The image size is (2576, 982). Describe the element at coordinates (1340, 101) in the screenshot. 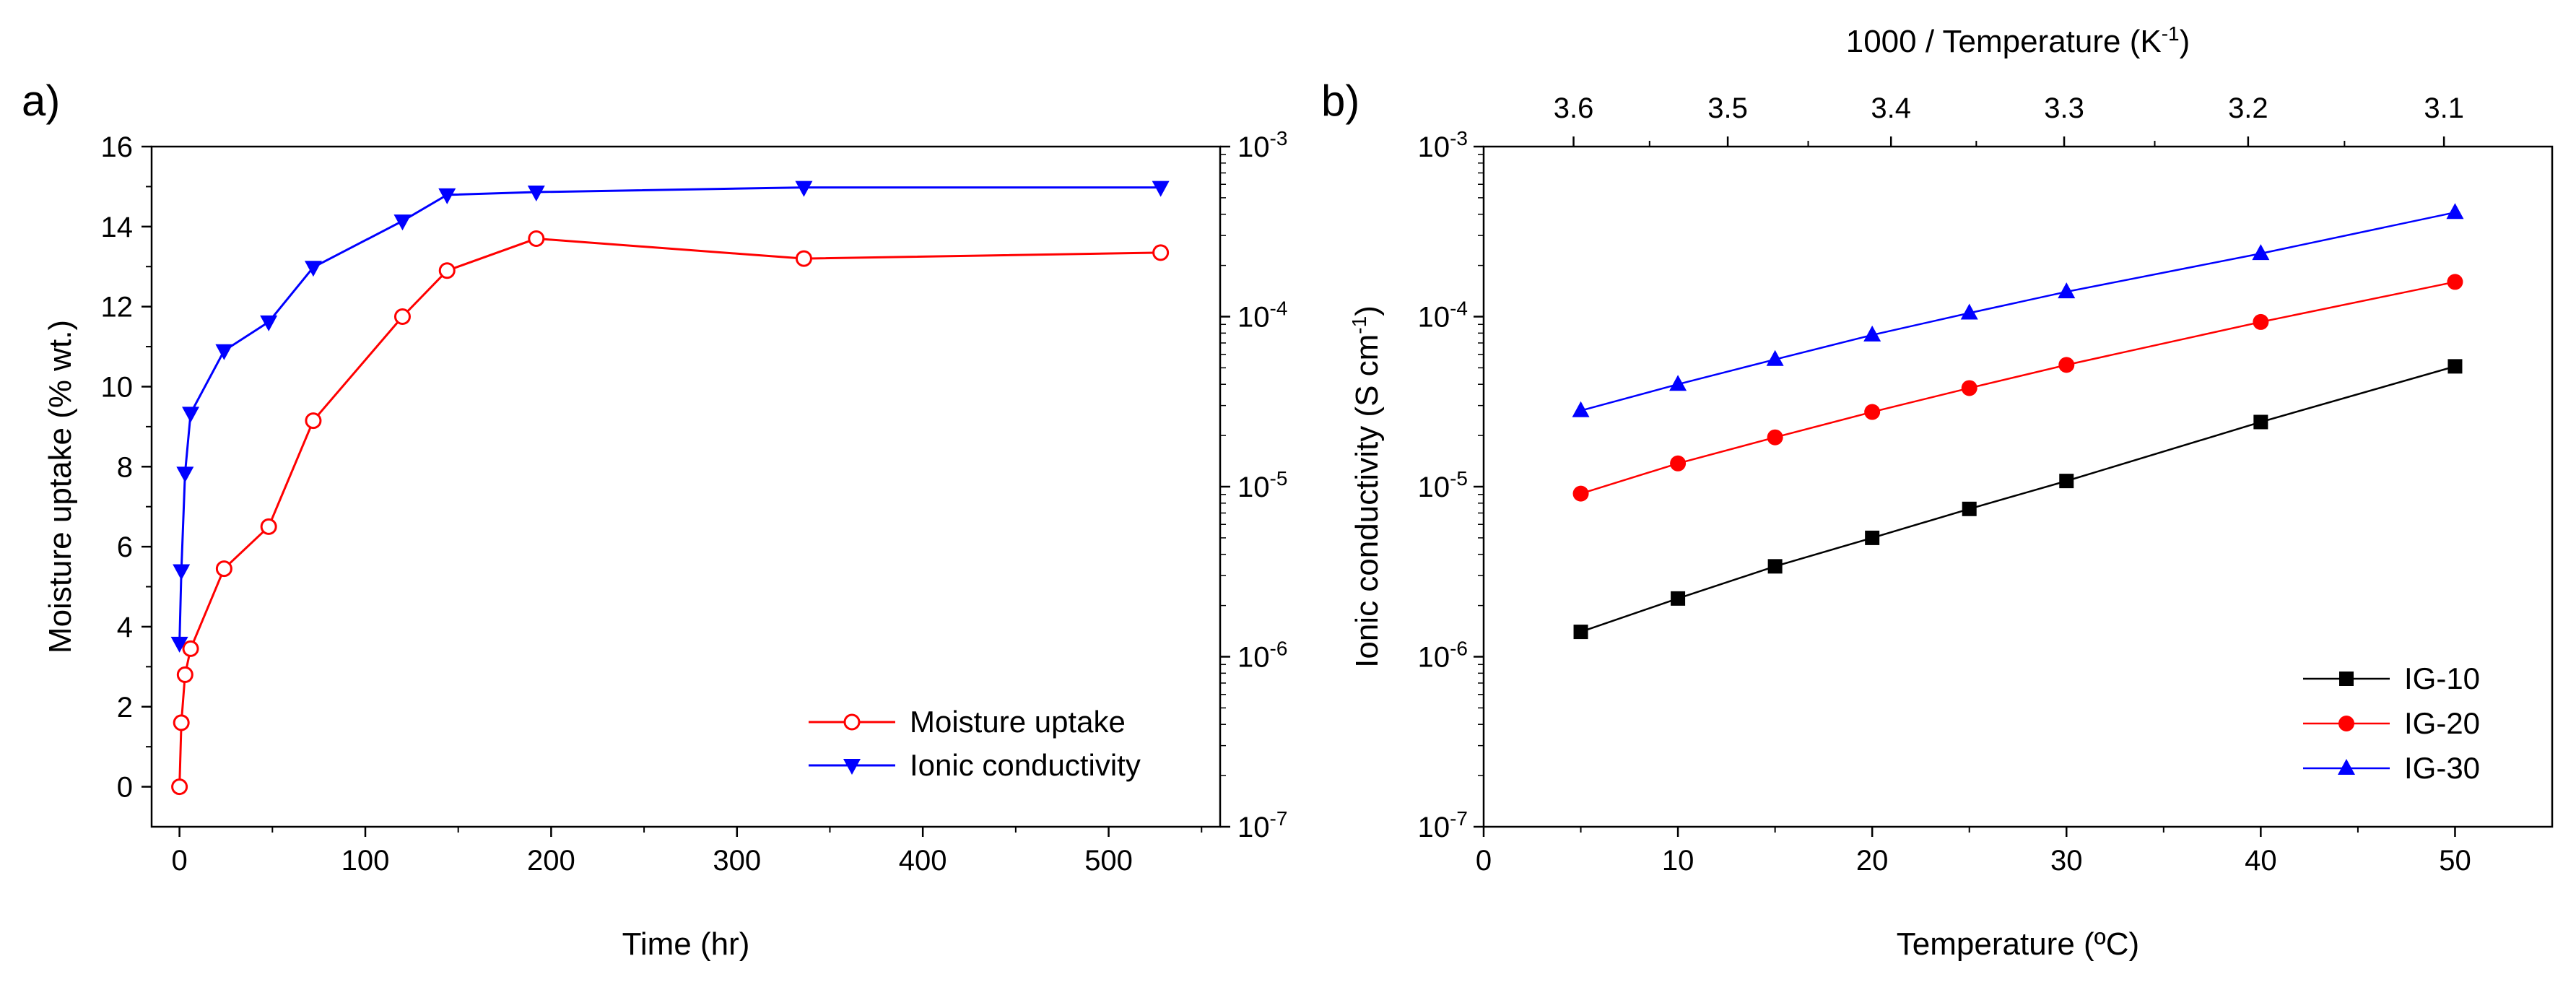

I see `panel-label: b)` at that location.